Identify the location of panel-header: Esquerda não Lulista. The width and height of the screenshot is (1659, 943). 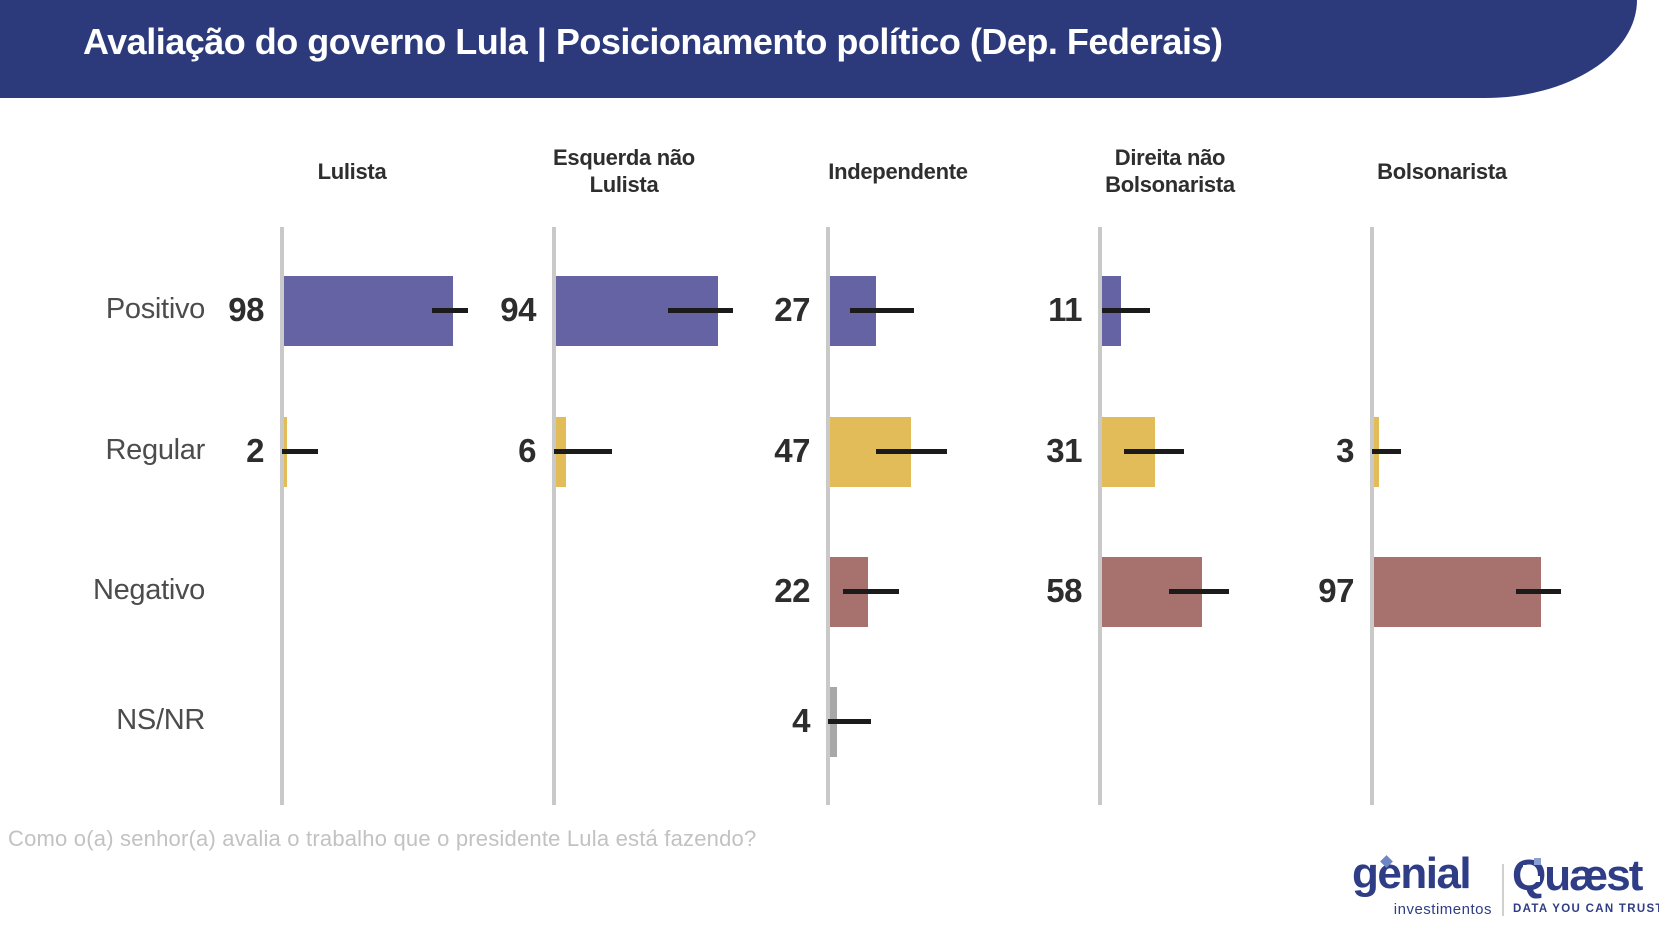
(624, 171).